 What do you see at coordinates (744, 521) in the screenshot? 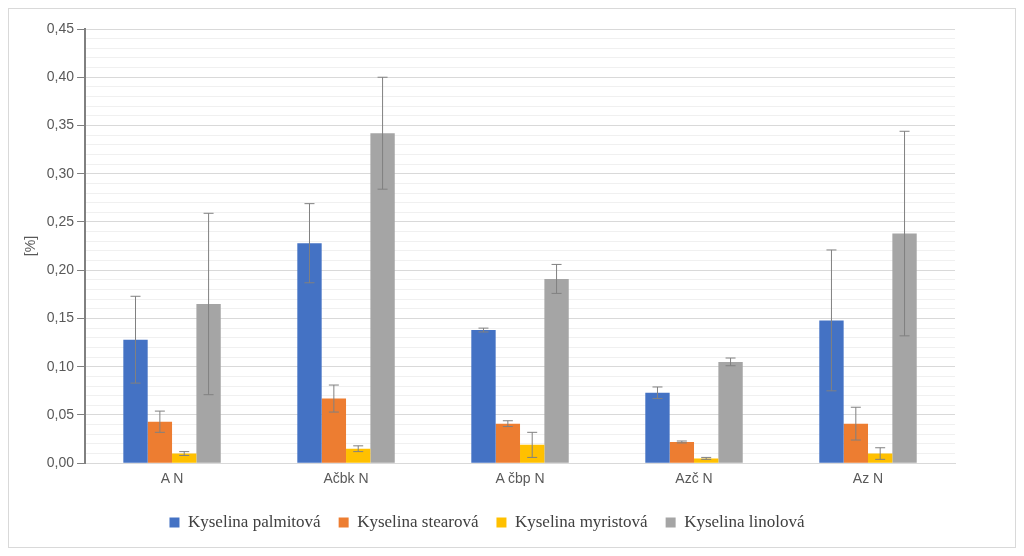
I see `legend-label: Kyselina linolová` at bounding box center [744, 521].